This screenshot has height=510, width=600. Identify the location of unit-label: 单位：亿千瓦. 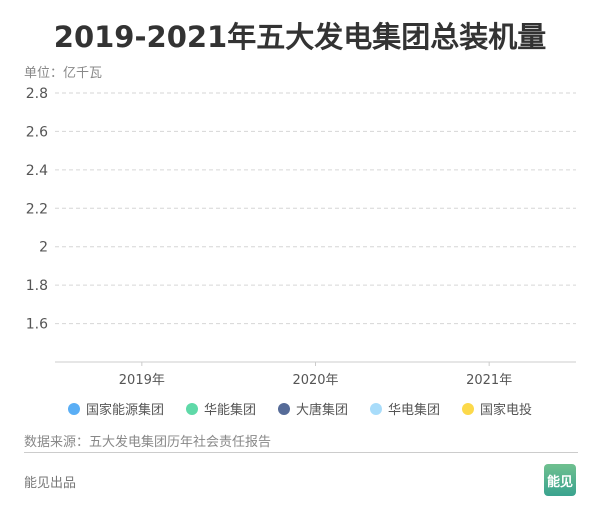
(63, 73).